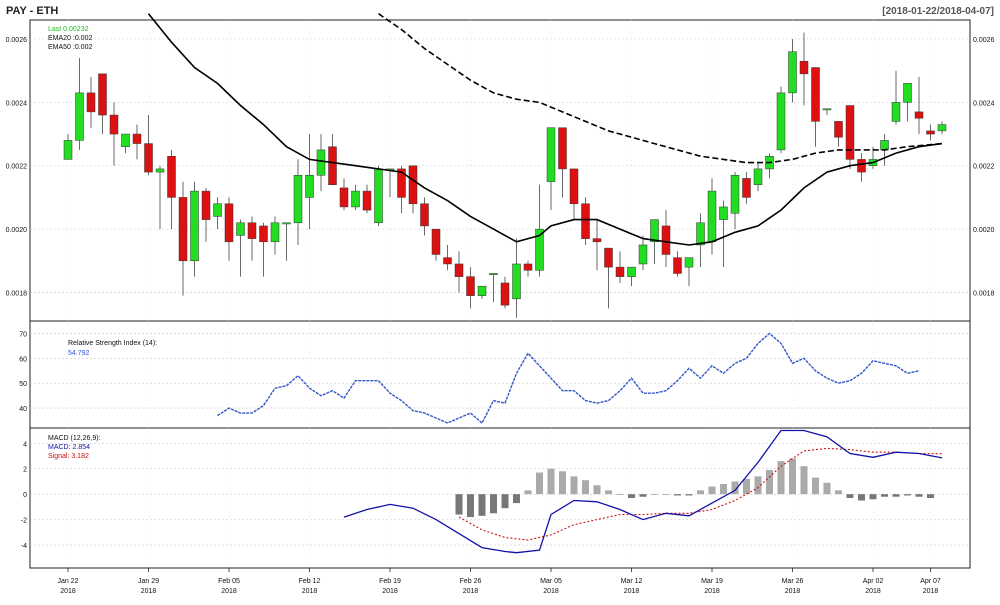 Image resolution: width=1000 pixels, height=605 pixels. I want to click on x-tick-label: Mar 26, so click(793, 581).